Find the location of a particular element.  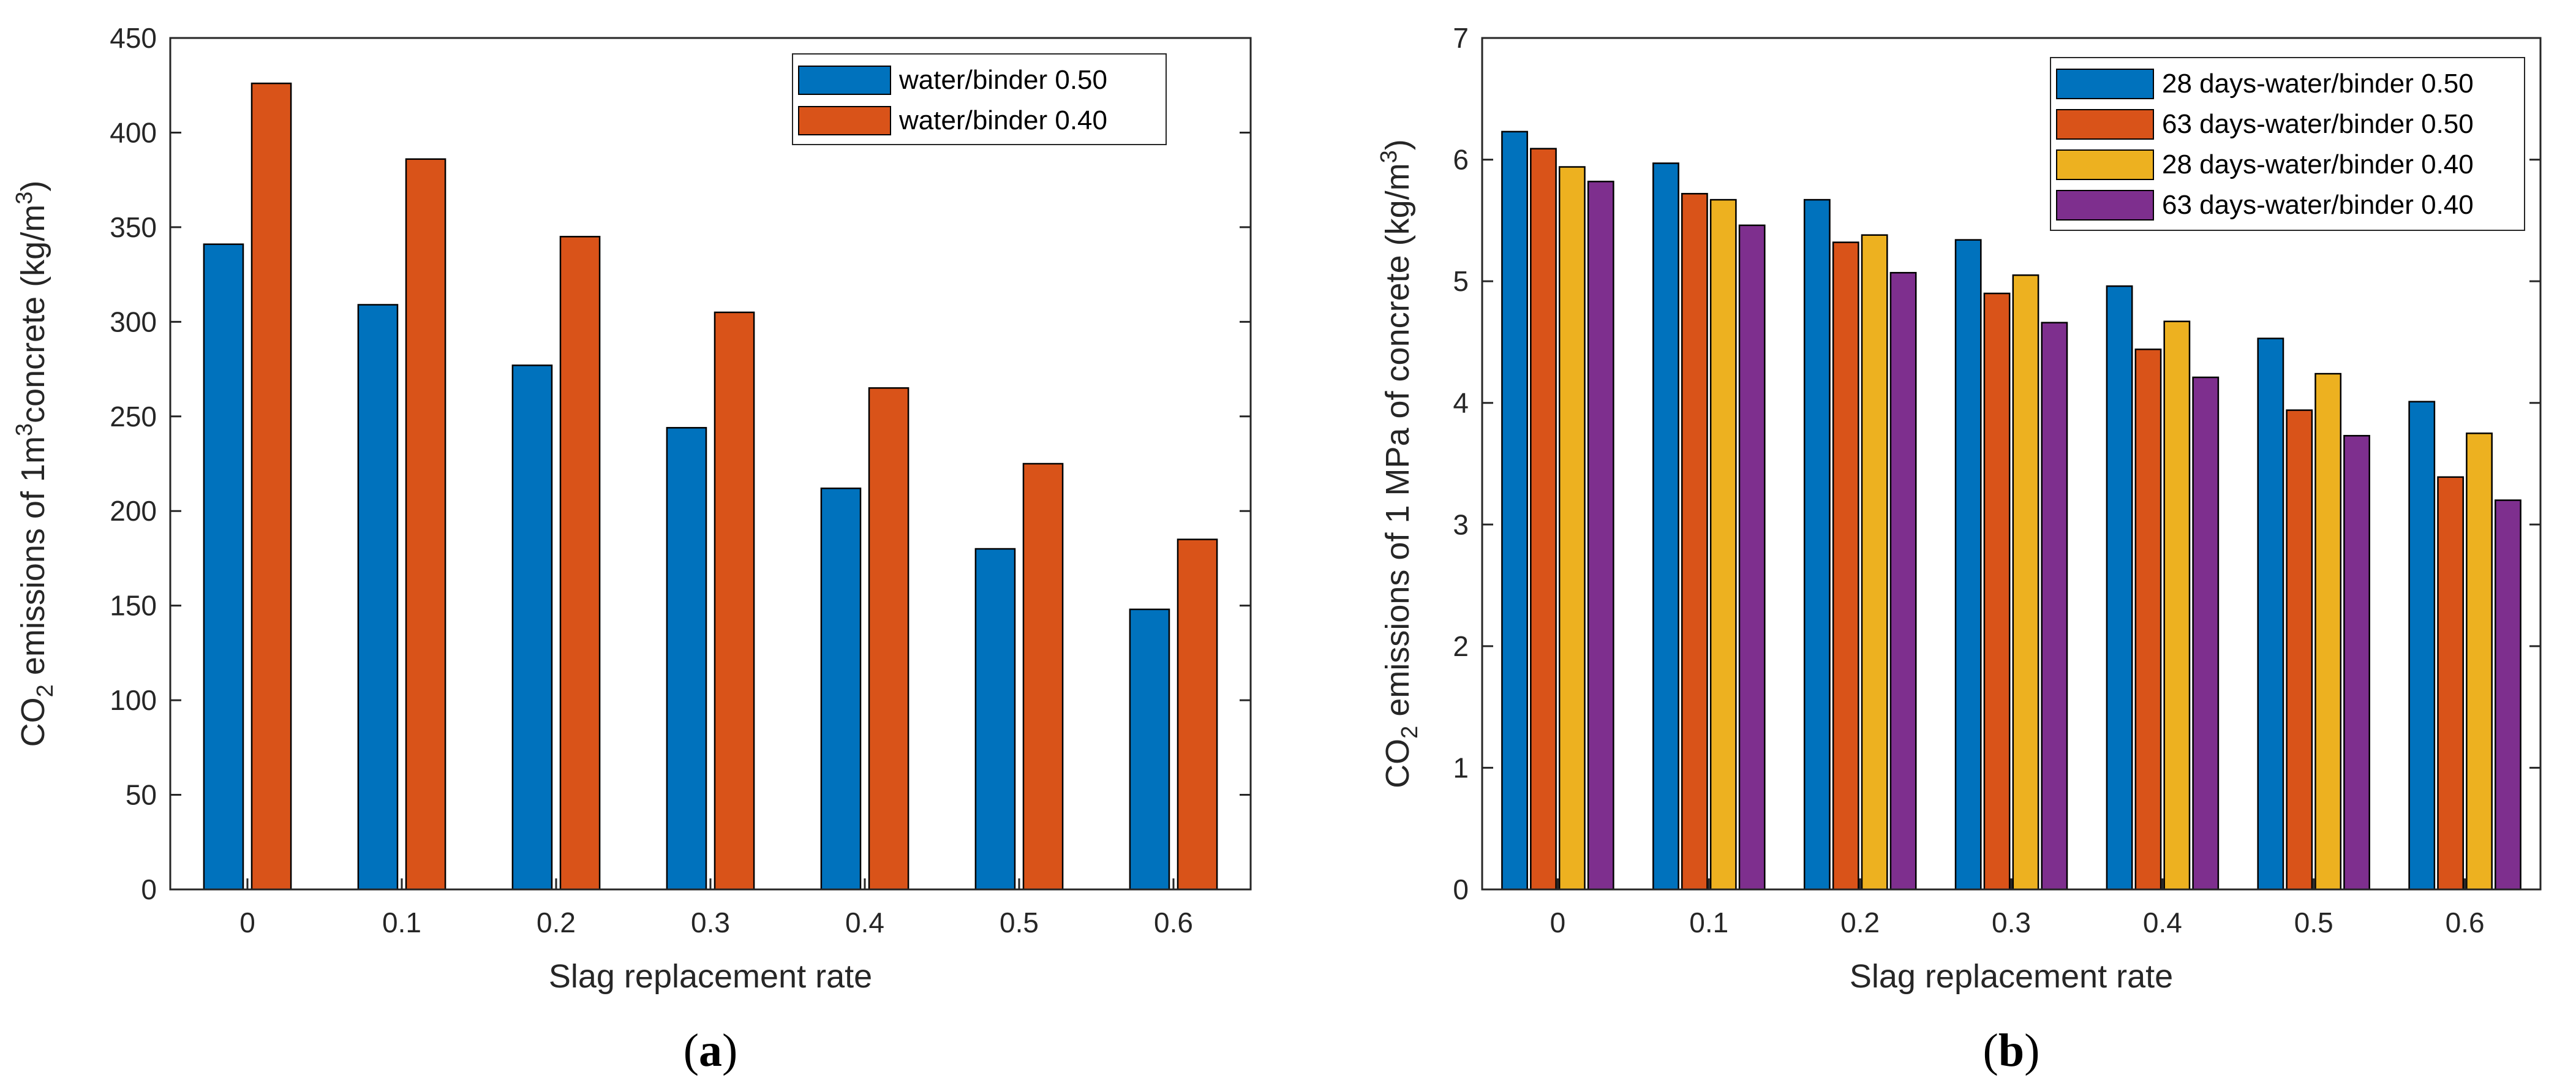

y-tick-label: 200 is located at coordinates (133, 511).